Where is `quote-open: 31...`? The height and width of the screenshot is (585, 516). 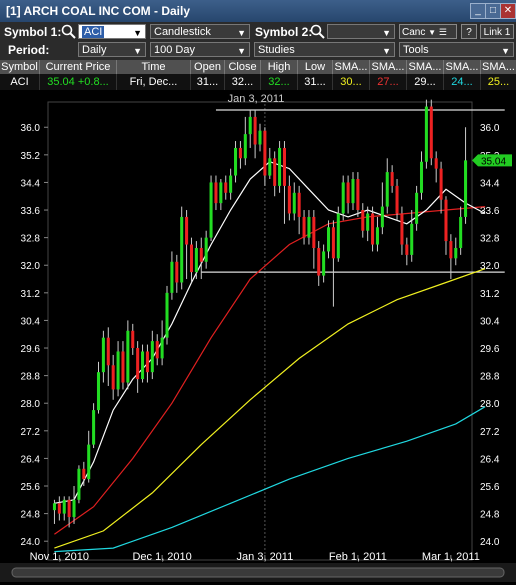
quote-open: 31... is located at coordinates (208, 82).